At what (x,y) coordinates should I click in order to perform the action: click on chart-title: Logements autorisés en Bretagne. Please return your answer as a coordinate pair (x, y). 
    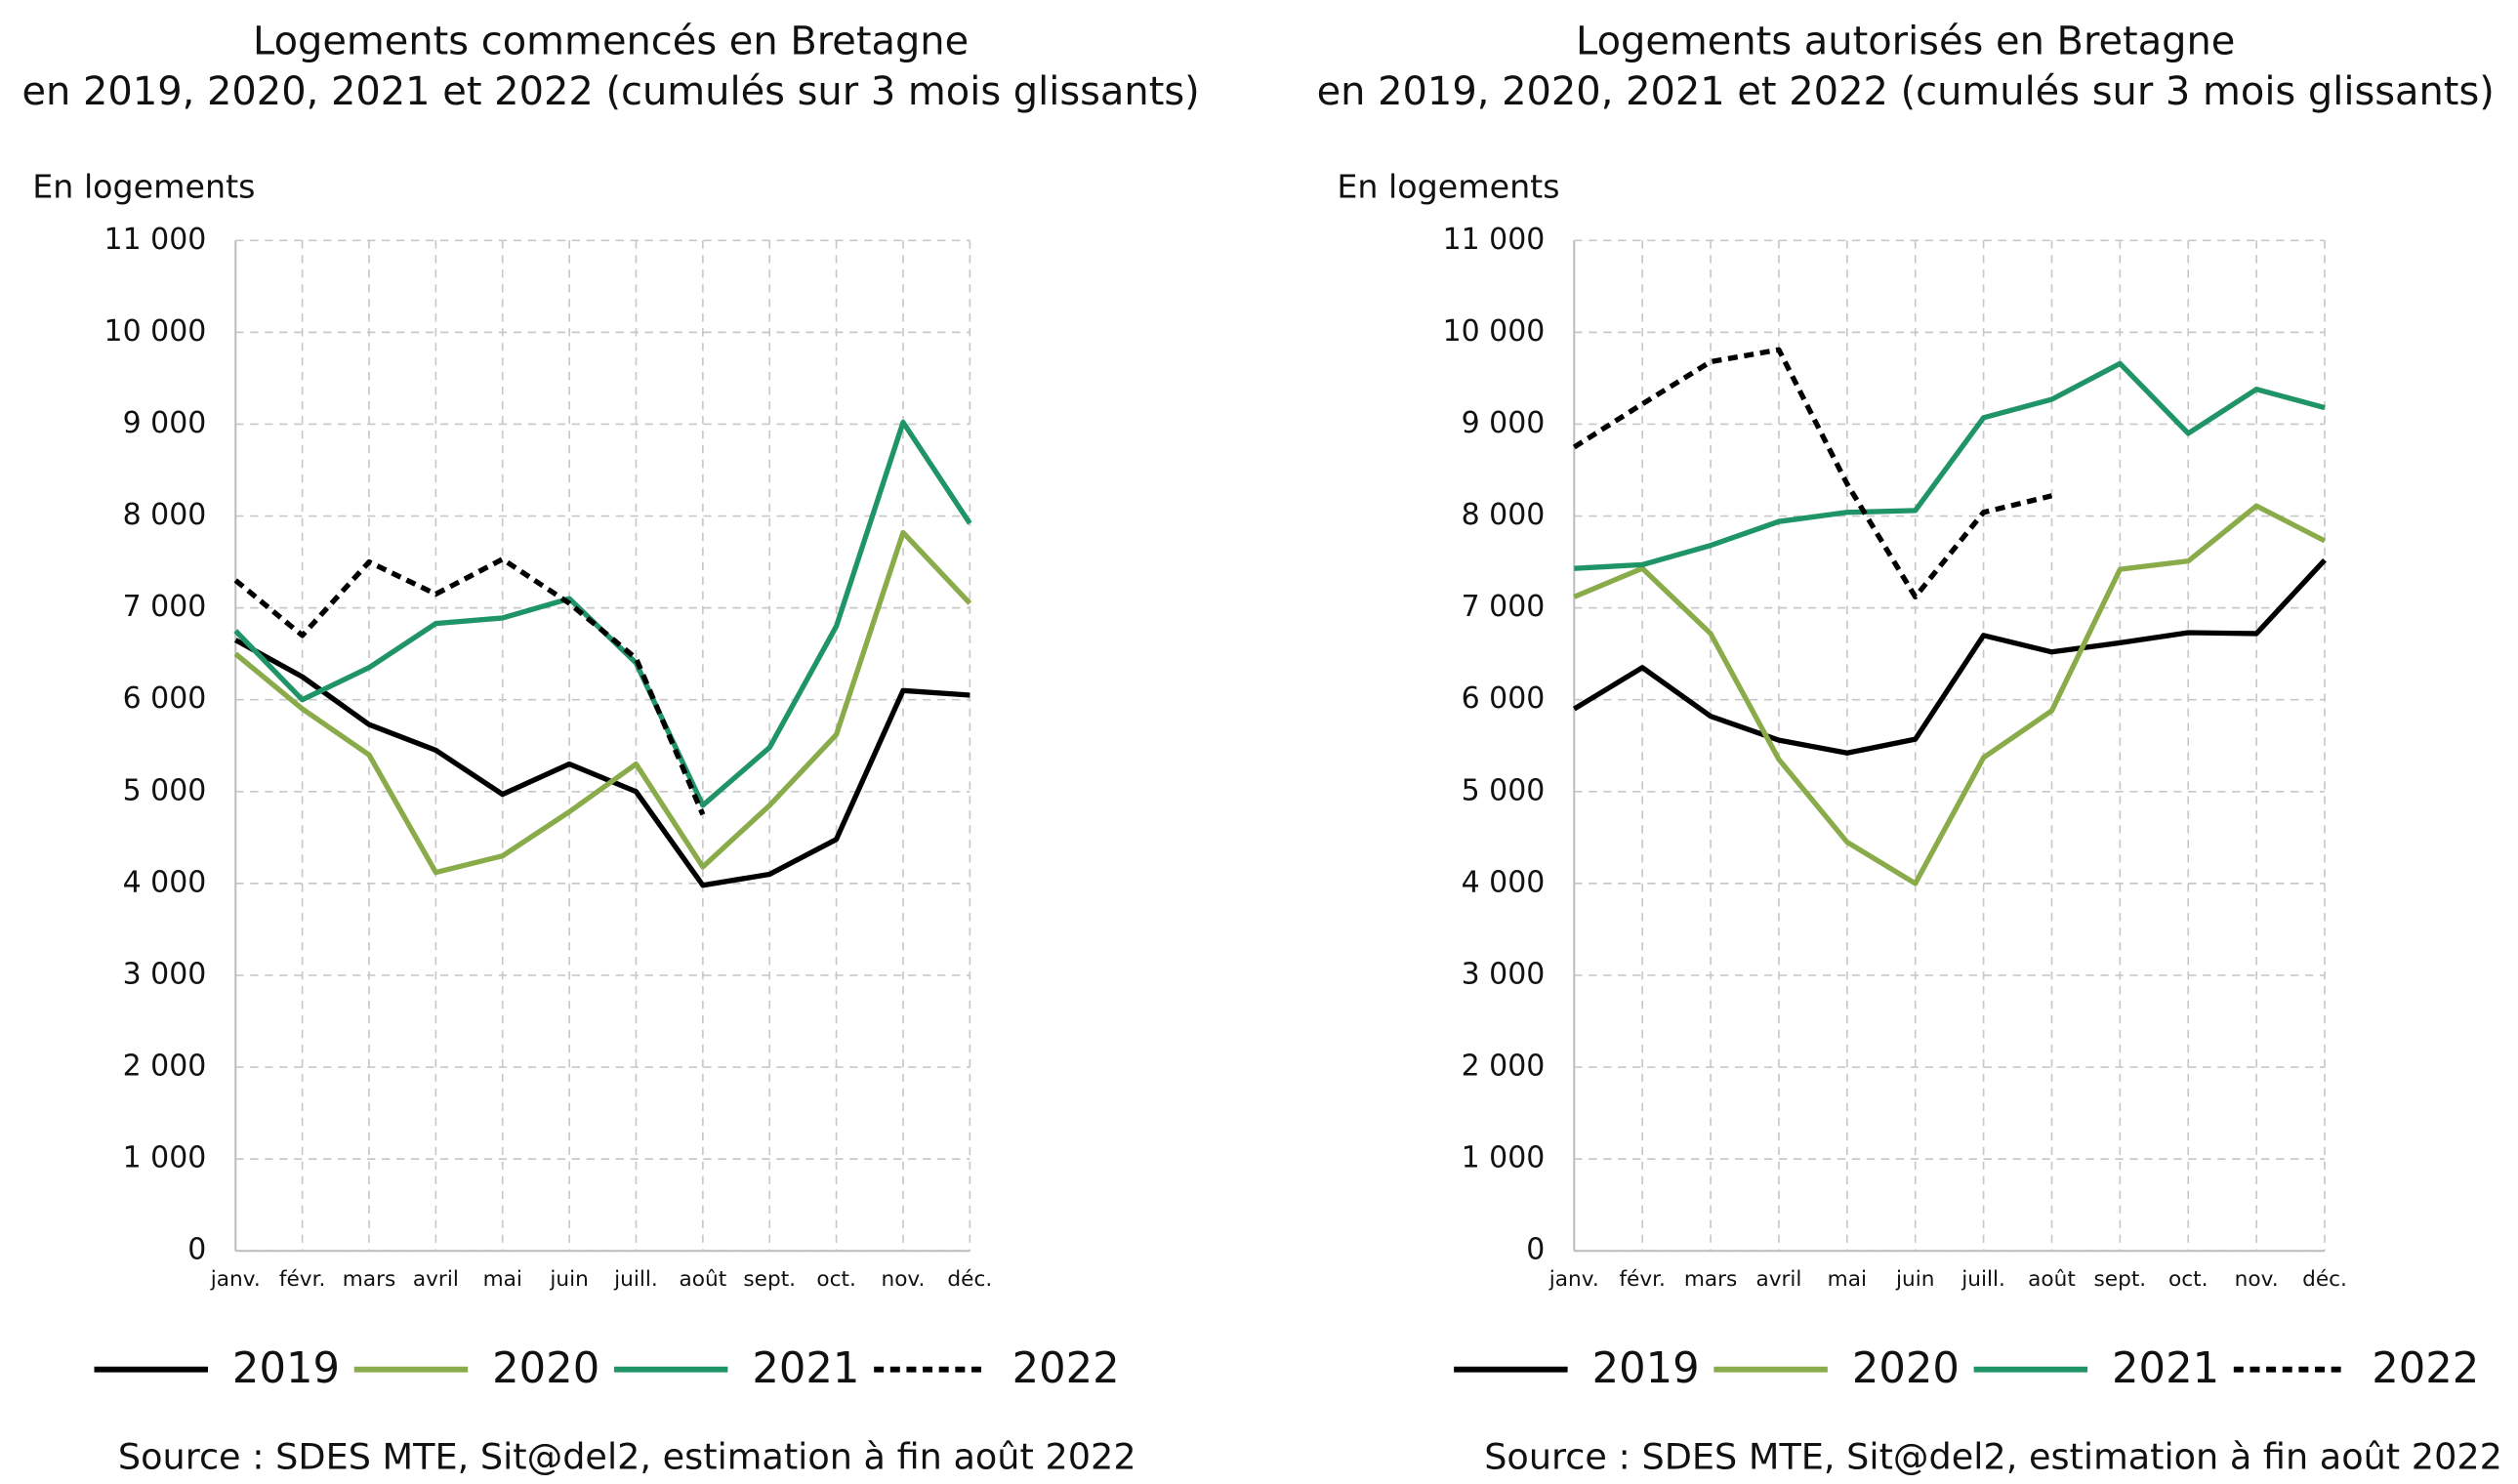
    Looking at the image, I should click on (1905, 41).